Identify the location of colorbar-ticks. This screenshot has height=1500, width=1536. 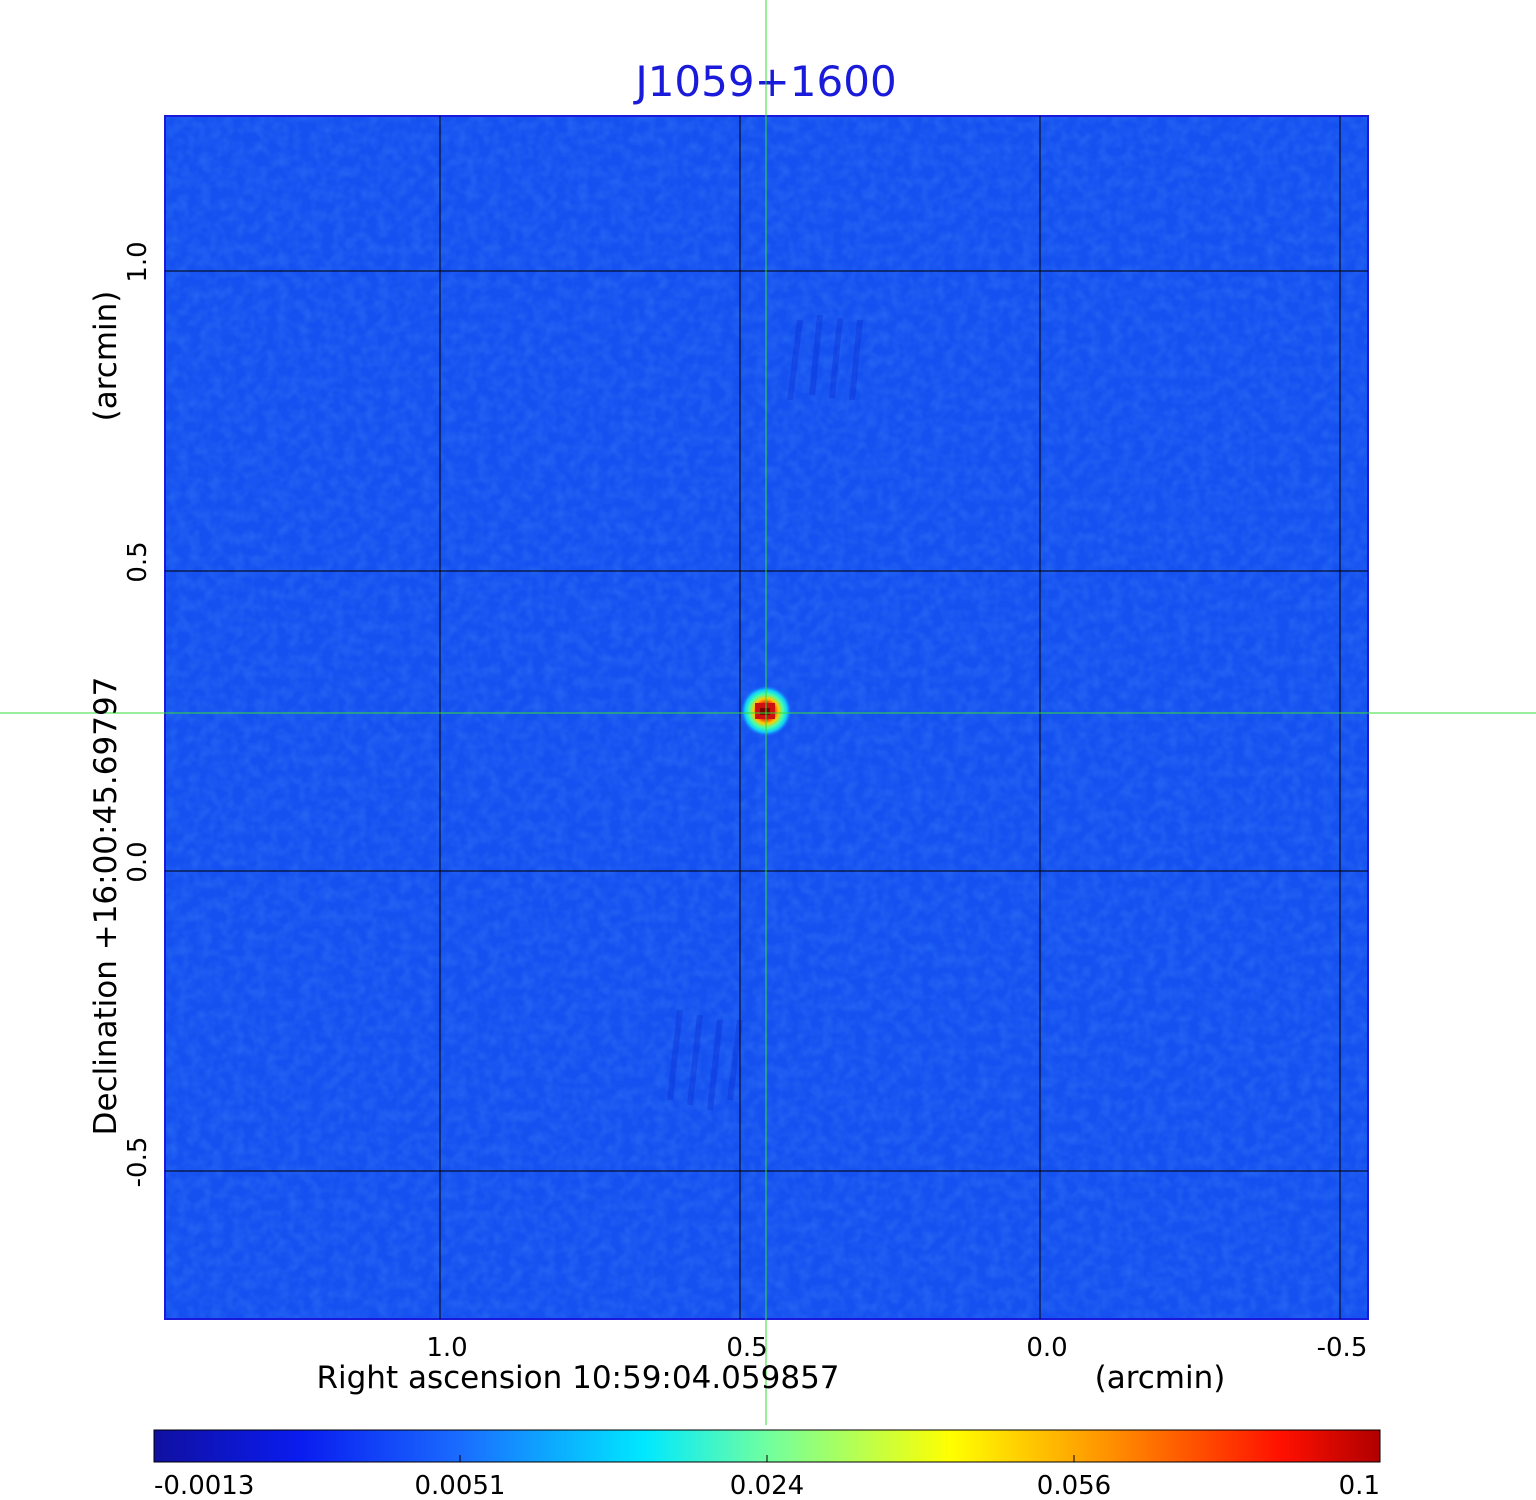
(767, 1458).